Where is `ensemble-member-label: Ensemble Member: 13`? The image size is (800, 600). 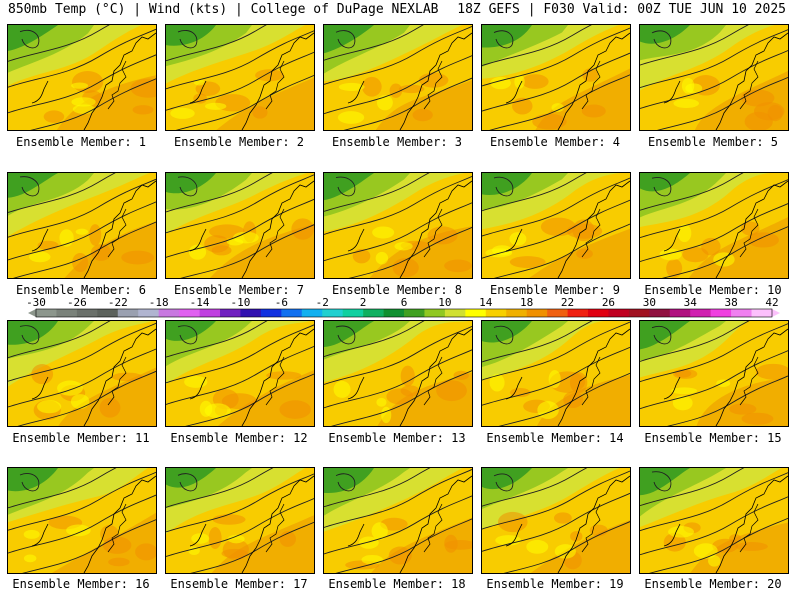 ensemble-member-label: Ensemble Member: 13 is located at coordinates (397, 438).